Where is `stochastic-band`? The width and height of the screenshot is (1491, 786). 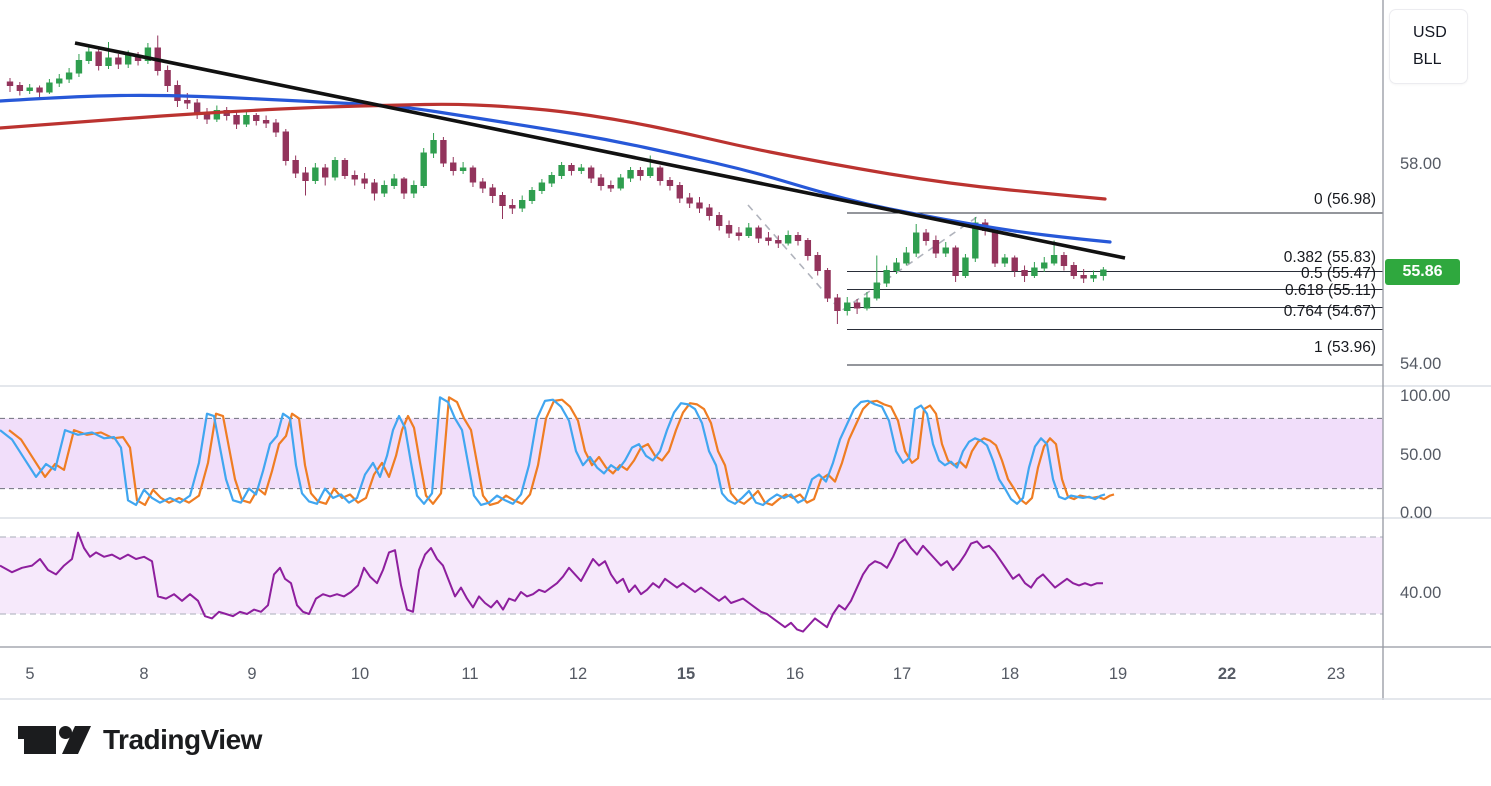 stochastic-band is located at coordinates (691, 453).